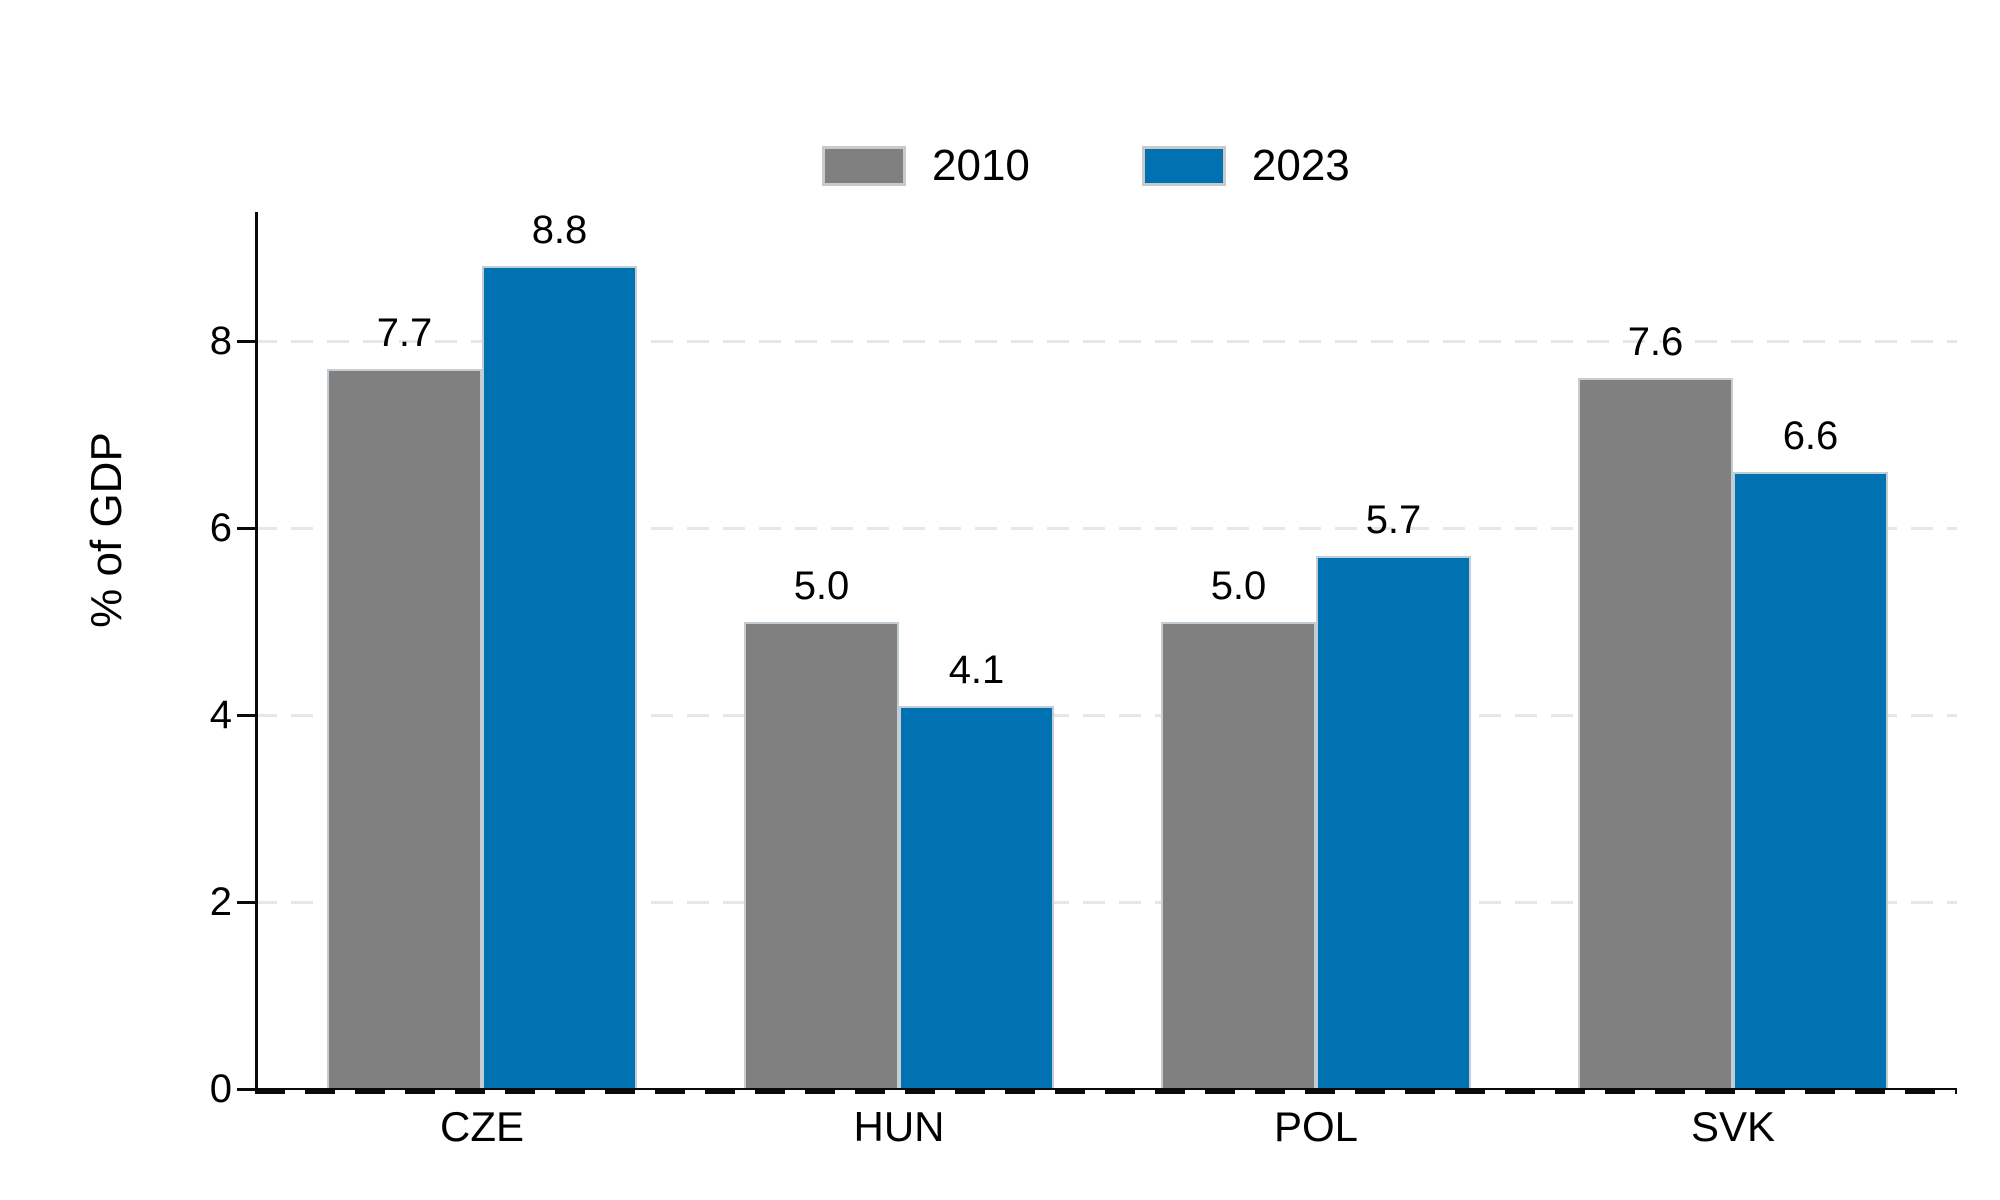  What do you see at coordinates (482, 1126) in the screenshot?
I see `x-category-label-CZE: CZE` at bounding box center [482, 1126].